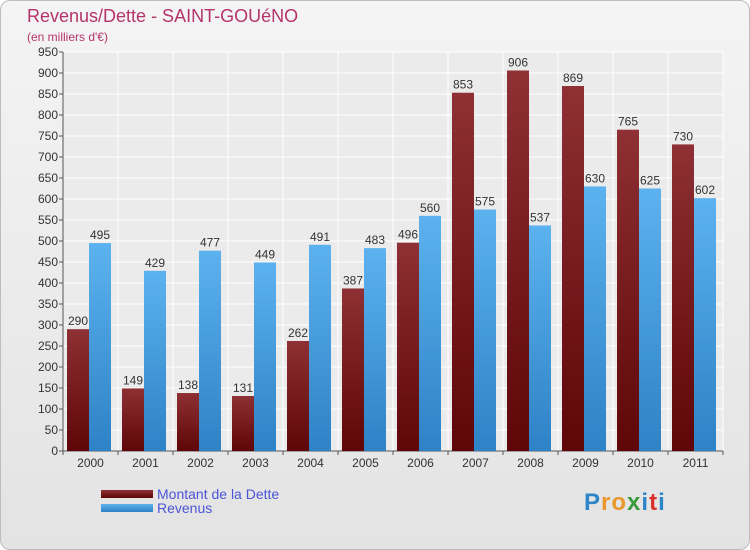 This screenshot has height=550, width=750. Describe the element at coordinates (298, 333) in the screenshot. I see `data-label-dette: 262` at that location.